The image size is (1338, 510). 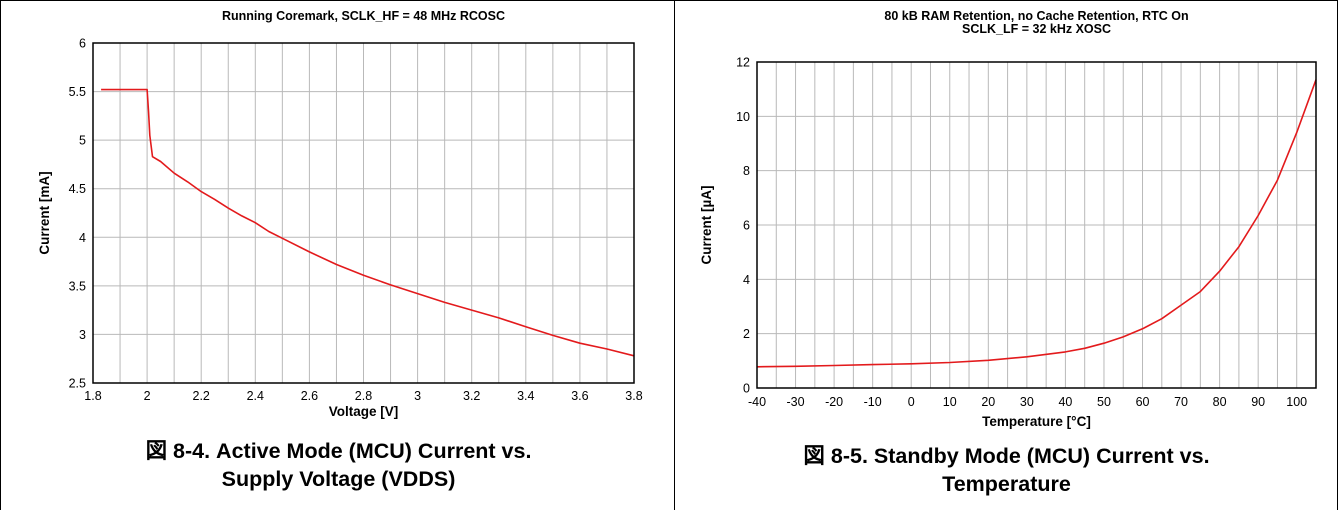 What do you see at coordinates (873, 402) in the screenshot?
I see `x-tick-label: -10` at bounding box center [873, 402].